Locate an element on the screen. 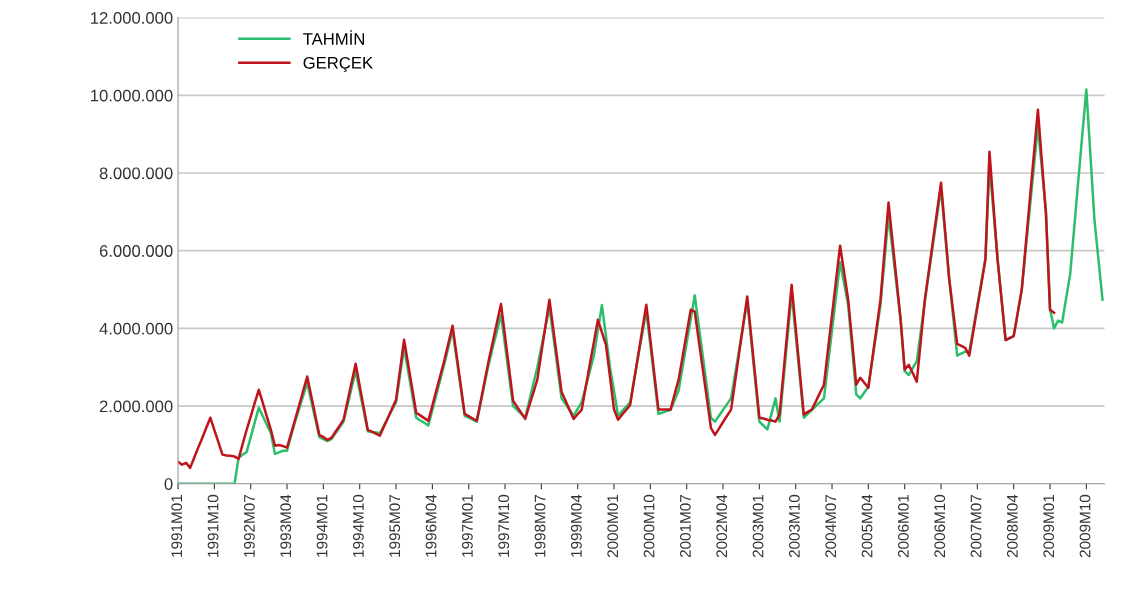 The height and width of the screenshot is (607, 1134). x-tick-label: 2004M07 is located at coordinates (831, 526).